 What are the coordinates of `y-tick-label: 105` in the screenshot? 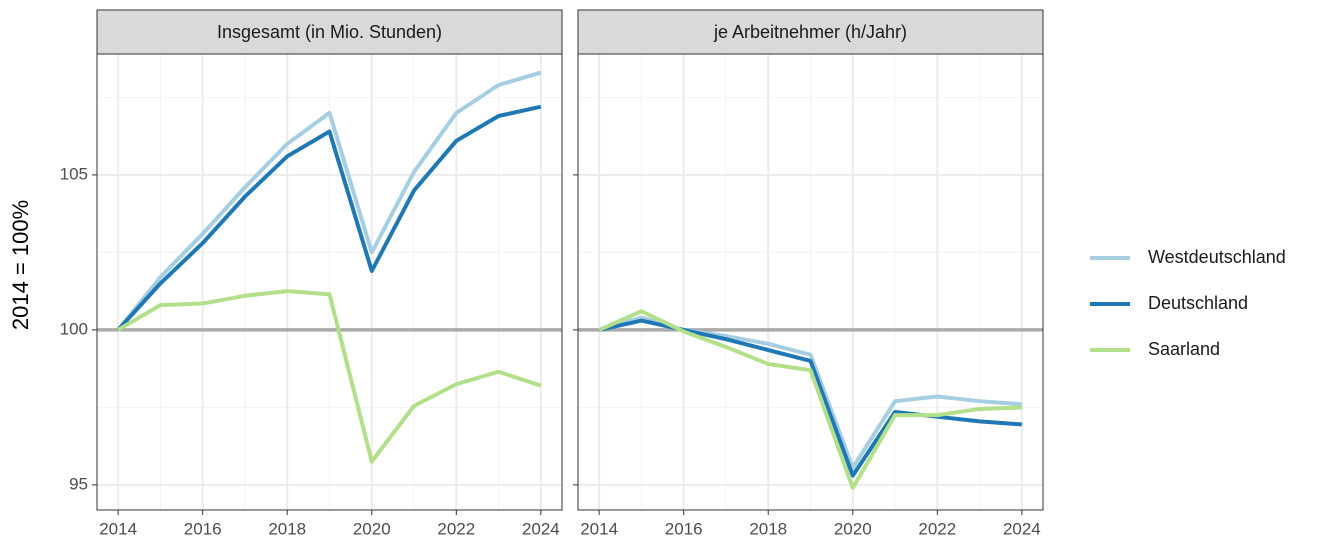 It's located at (74, 173).